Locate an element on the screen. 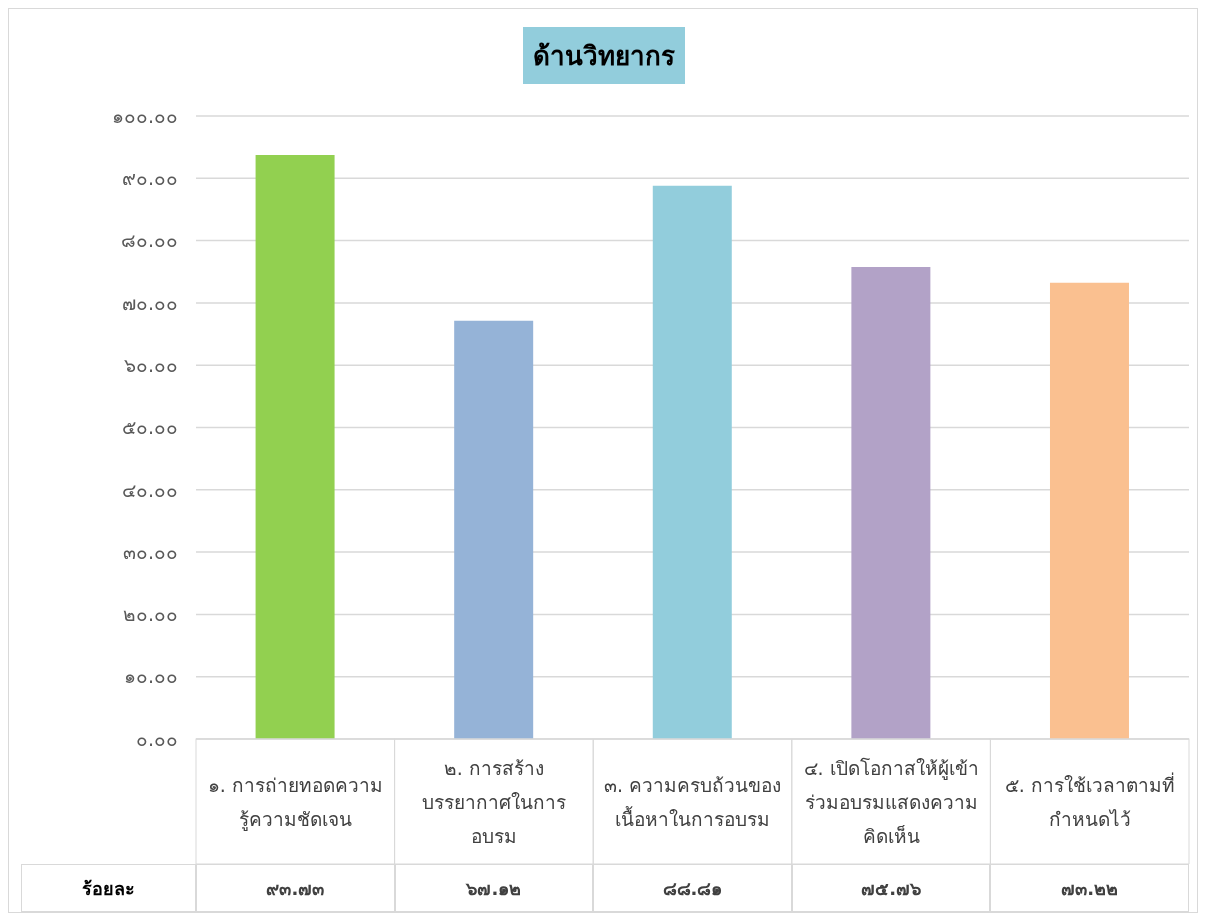 The image size is (1207, 917). data-label: ๙๓.๗๓ is located at coordinates (295, 888).